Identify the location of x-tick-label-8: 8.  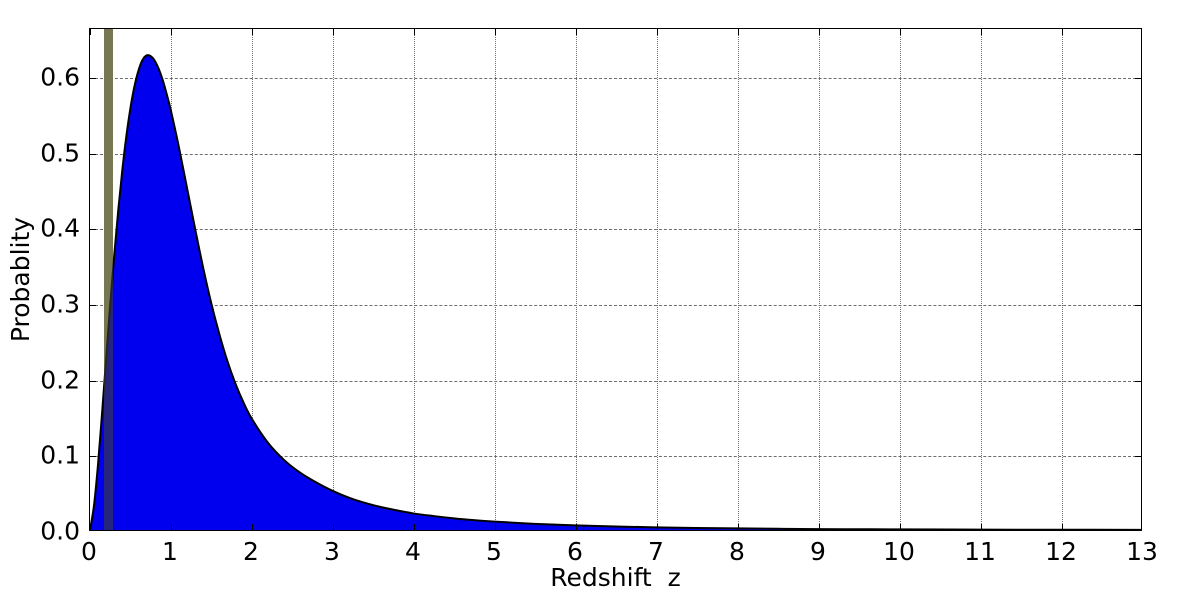
(737, 551).